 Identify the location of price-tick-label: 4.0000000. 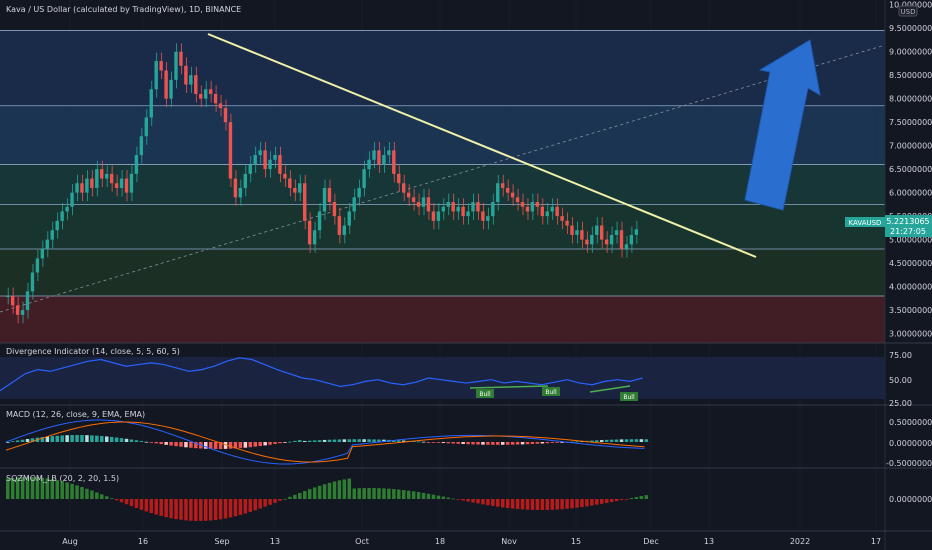
(910, 287).